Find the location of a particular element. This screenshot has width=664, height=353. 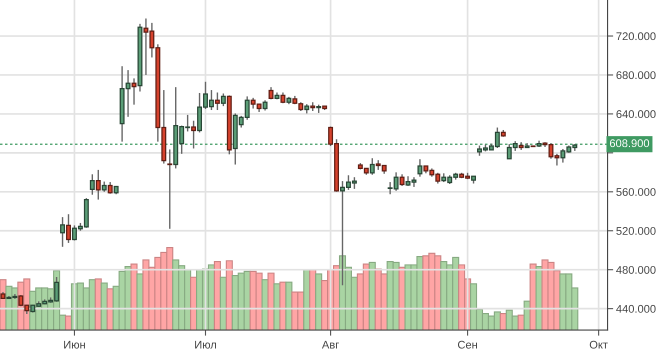

x-tick-label: Июл is located at coordinates (205, 344).